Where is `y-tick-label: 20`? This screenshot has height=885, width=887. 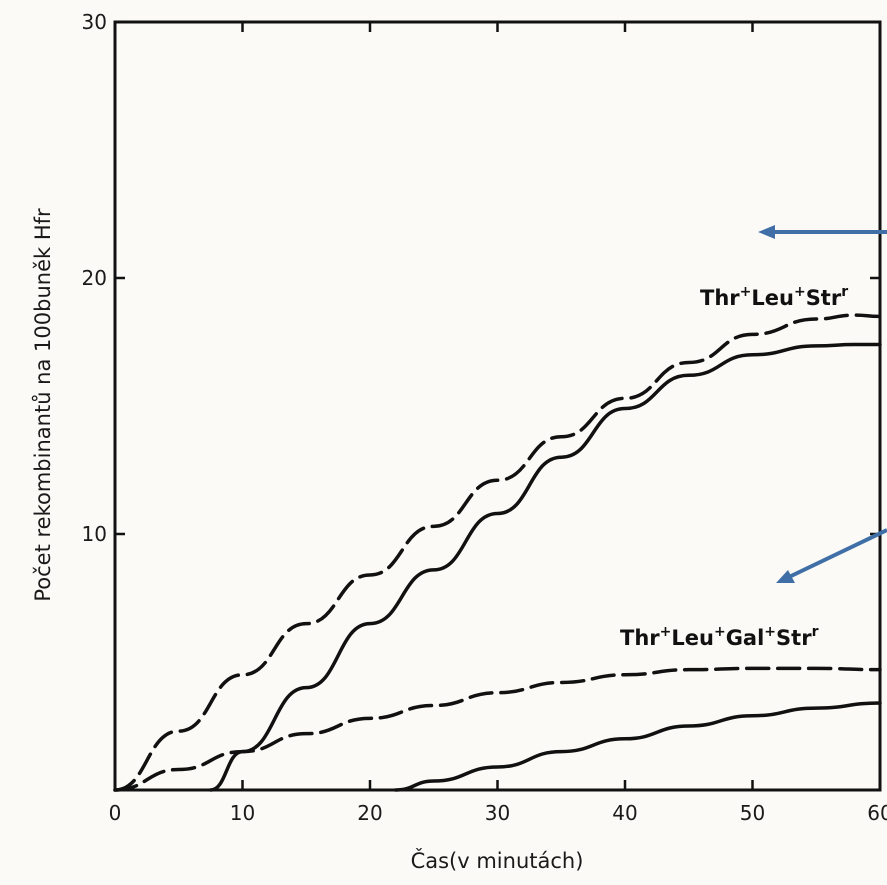 y-tick-label: 20 is located at coordinates (94, 278).